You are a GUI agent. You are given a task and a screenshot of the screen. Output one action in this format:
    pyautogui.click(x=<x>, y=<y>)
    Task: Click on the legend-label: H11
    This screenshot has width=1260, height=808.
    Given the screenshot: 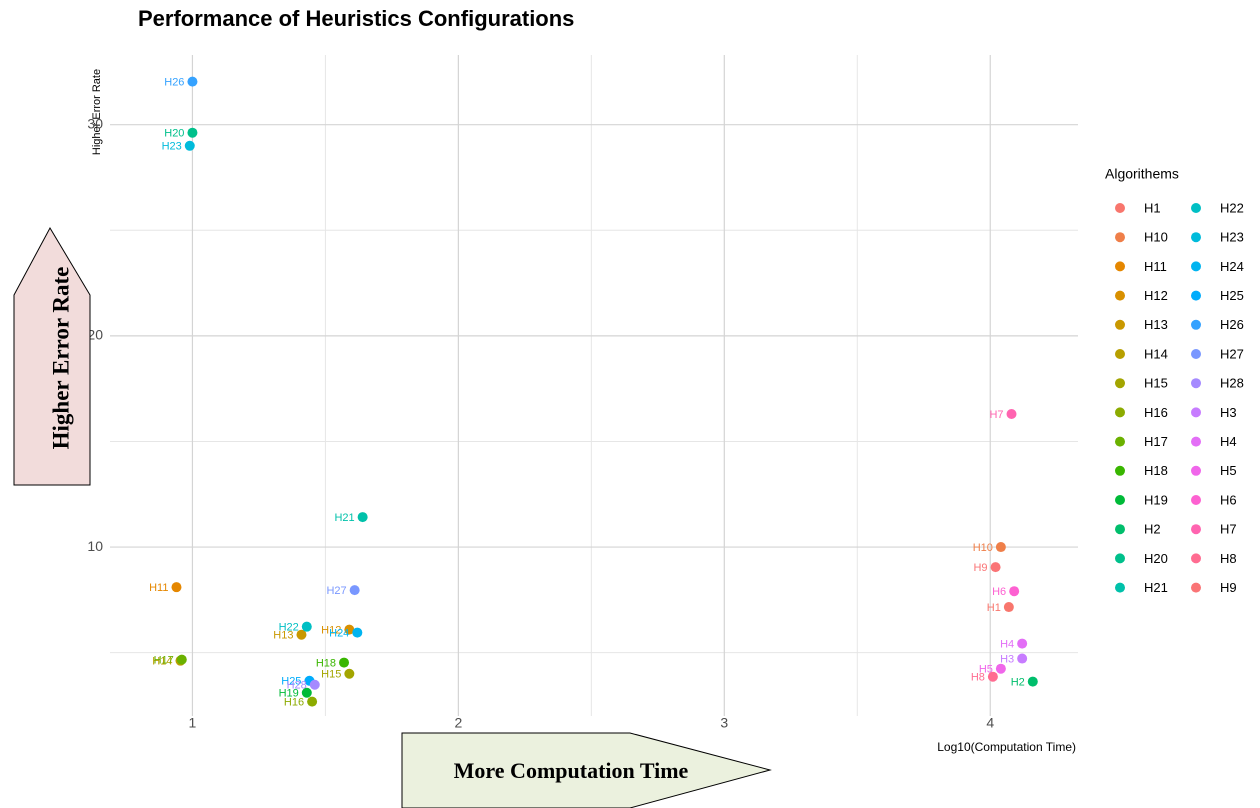 What is the action you would take?
    pyautogui.click(x=1155, y=266)
    